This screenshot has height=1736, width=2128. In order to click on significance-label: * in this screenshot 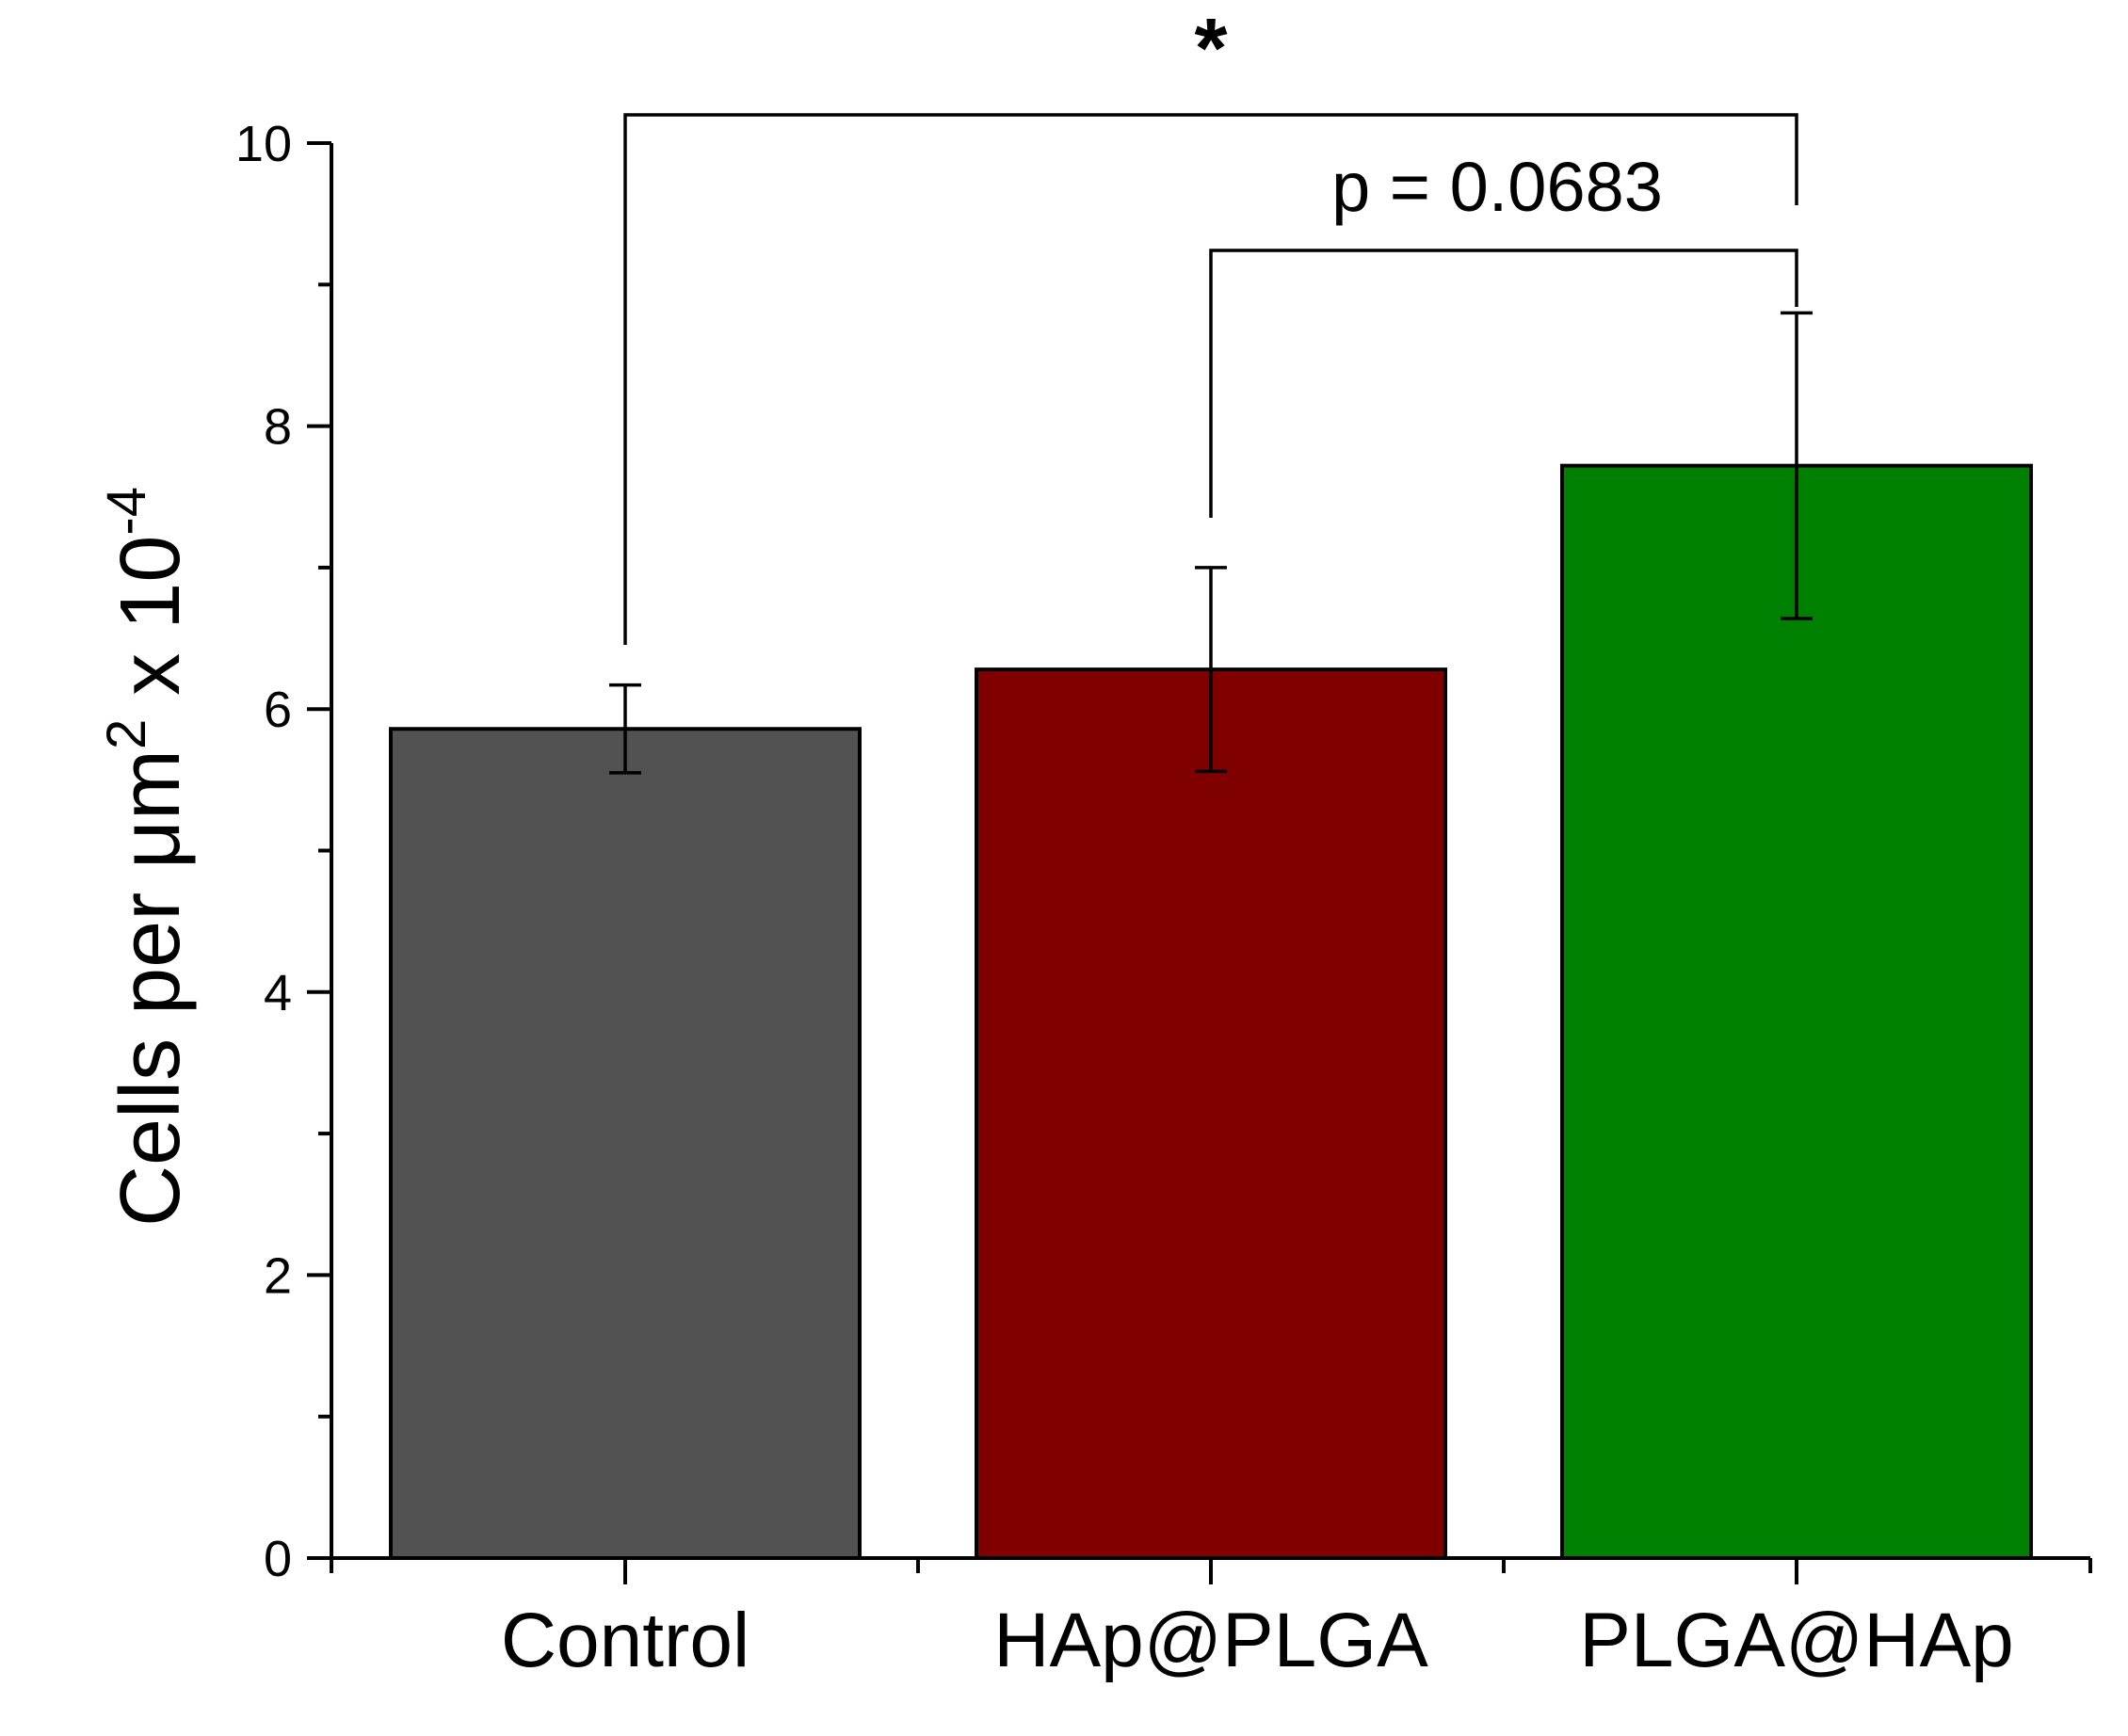, I will do `click(1210, 49)`.